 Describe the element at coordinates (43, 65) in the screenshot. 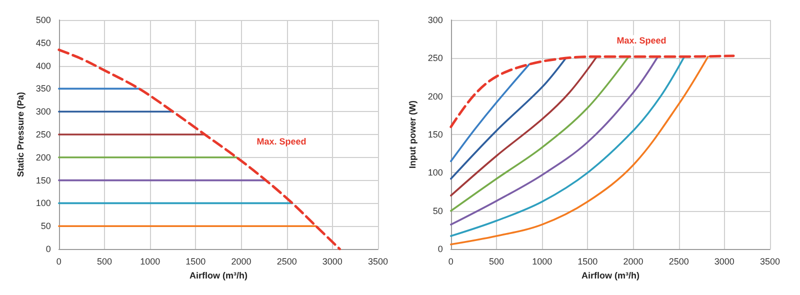

I see `y-tick-label: 400` at that location.